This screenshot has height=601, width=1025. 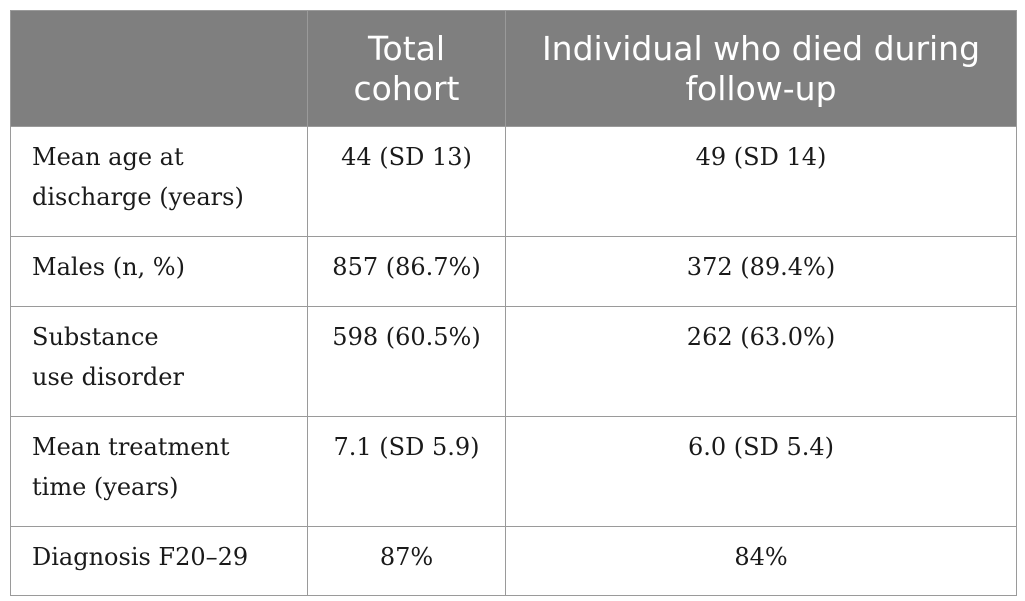 I want to click on row-label-line: discharge (years), so click(x=138, y=197).